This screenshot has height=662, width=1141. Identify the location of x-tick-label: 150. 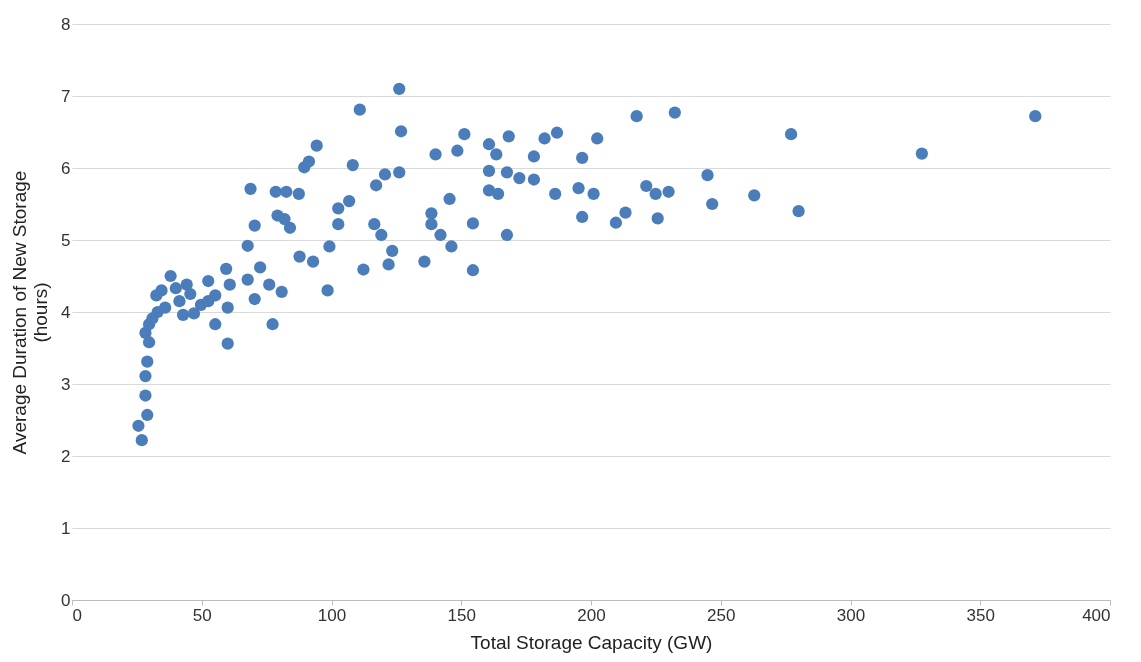
(461, 615).